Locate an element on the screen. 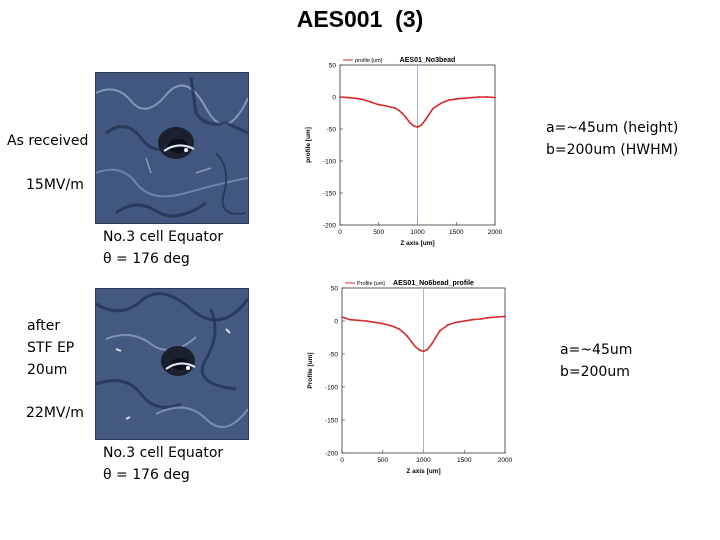 Image resolution: width=720 pixels, height=540 pixels. y-tick-label: 50 is located at coordinates (335, 289).